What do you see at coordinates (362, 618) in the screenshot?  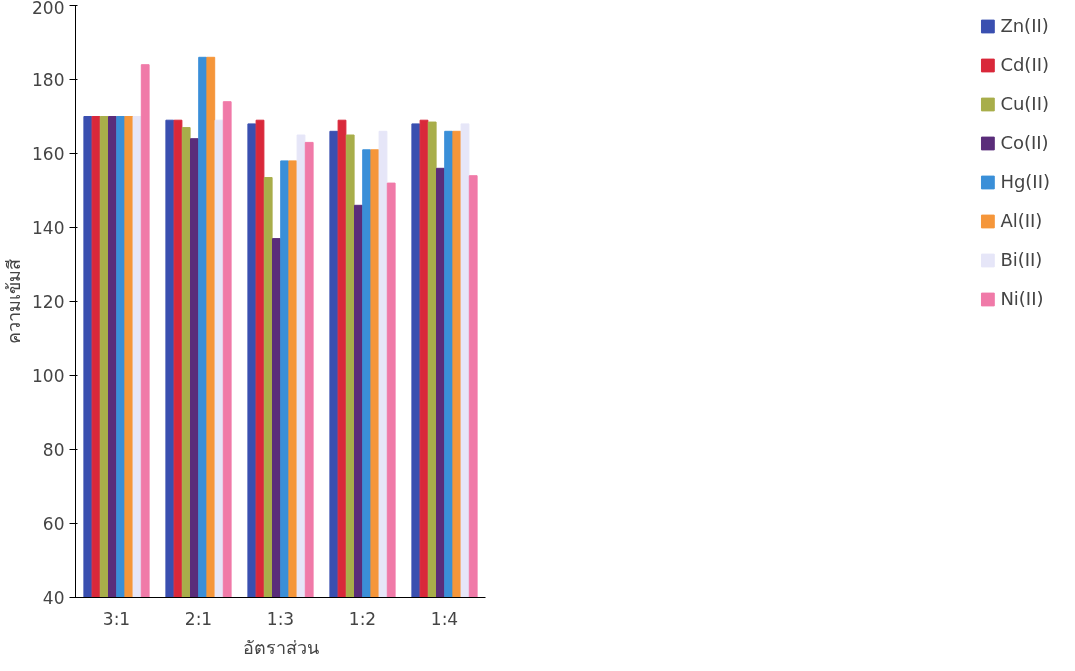 I see `x-tick-label: 1:2` at bounding box center [362, 618].